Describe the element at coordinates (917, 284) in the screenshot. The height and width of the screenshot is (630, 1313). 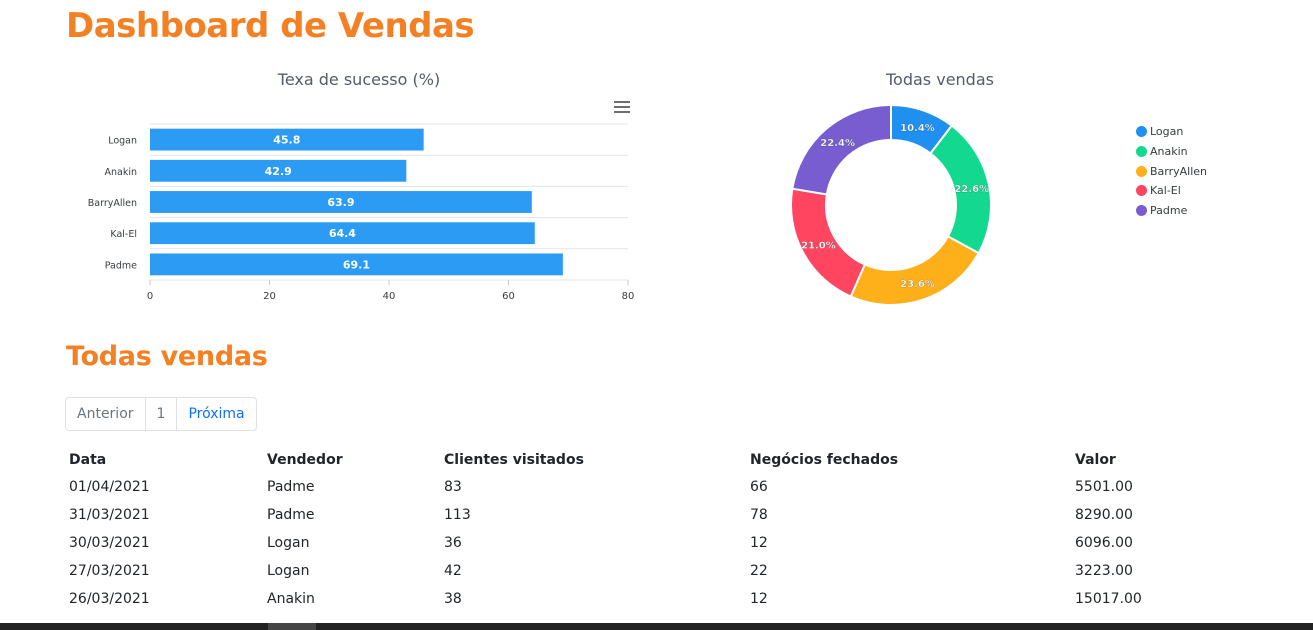
I see `slice-label: 23.6%` at that location.